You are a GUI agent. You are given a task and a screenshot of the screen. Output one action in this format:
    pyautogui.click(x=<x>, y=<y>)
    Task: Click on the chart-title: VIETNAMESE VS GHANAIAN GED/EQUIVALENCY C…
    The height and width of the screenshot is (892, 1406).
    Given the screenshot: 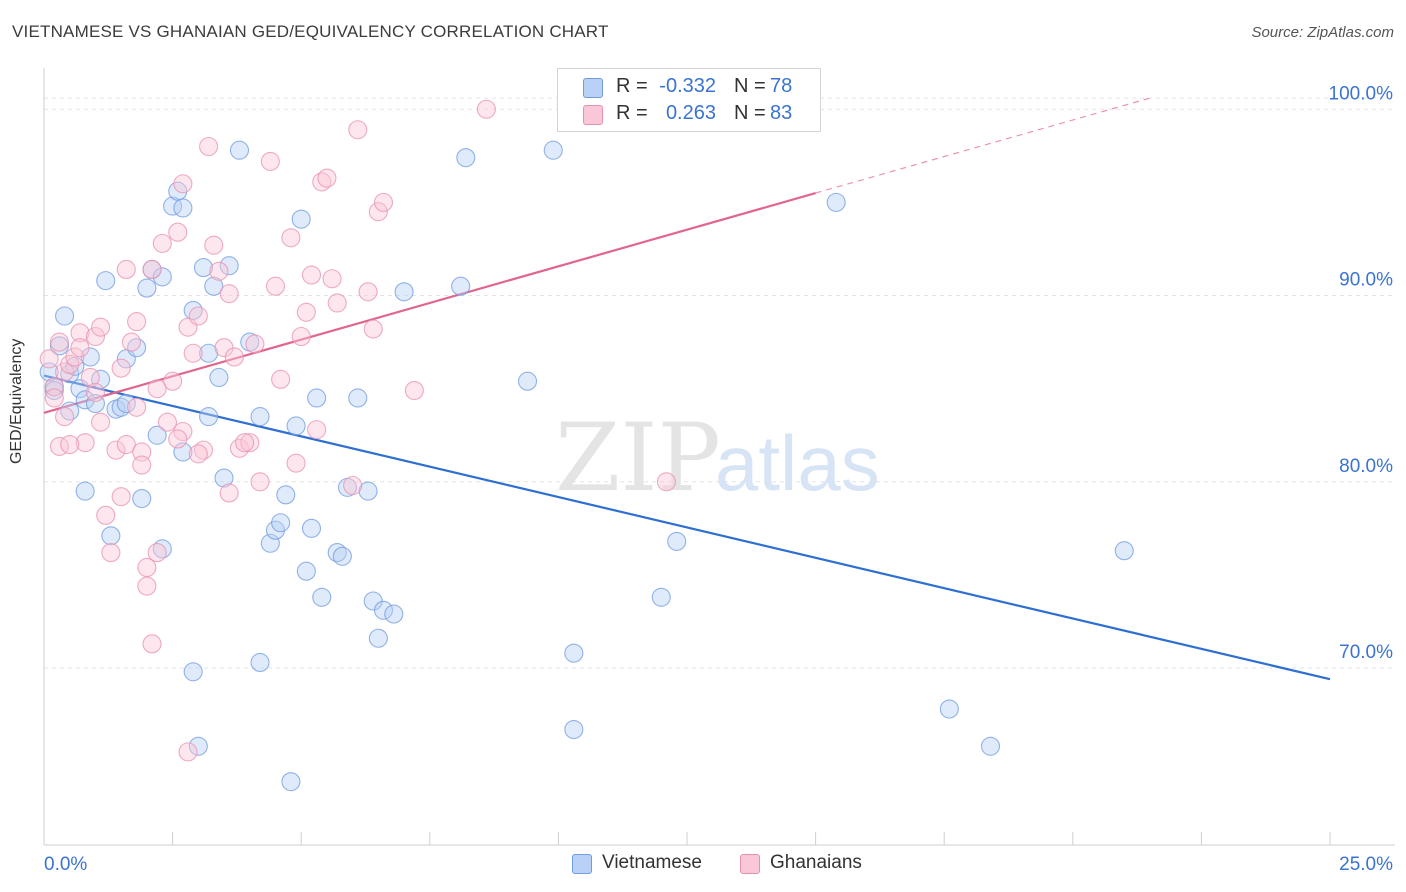 What is the action you would take?
    pyautogui.click(x=310, y=31)
    